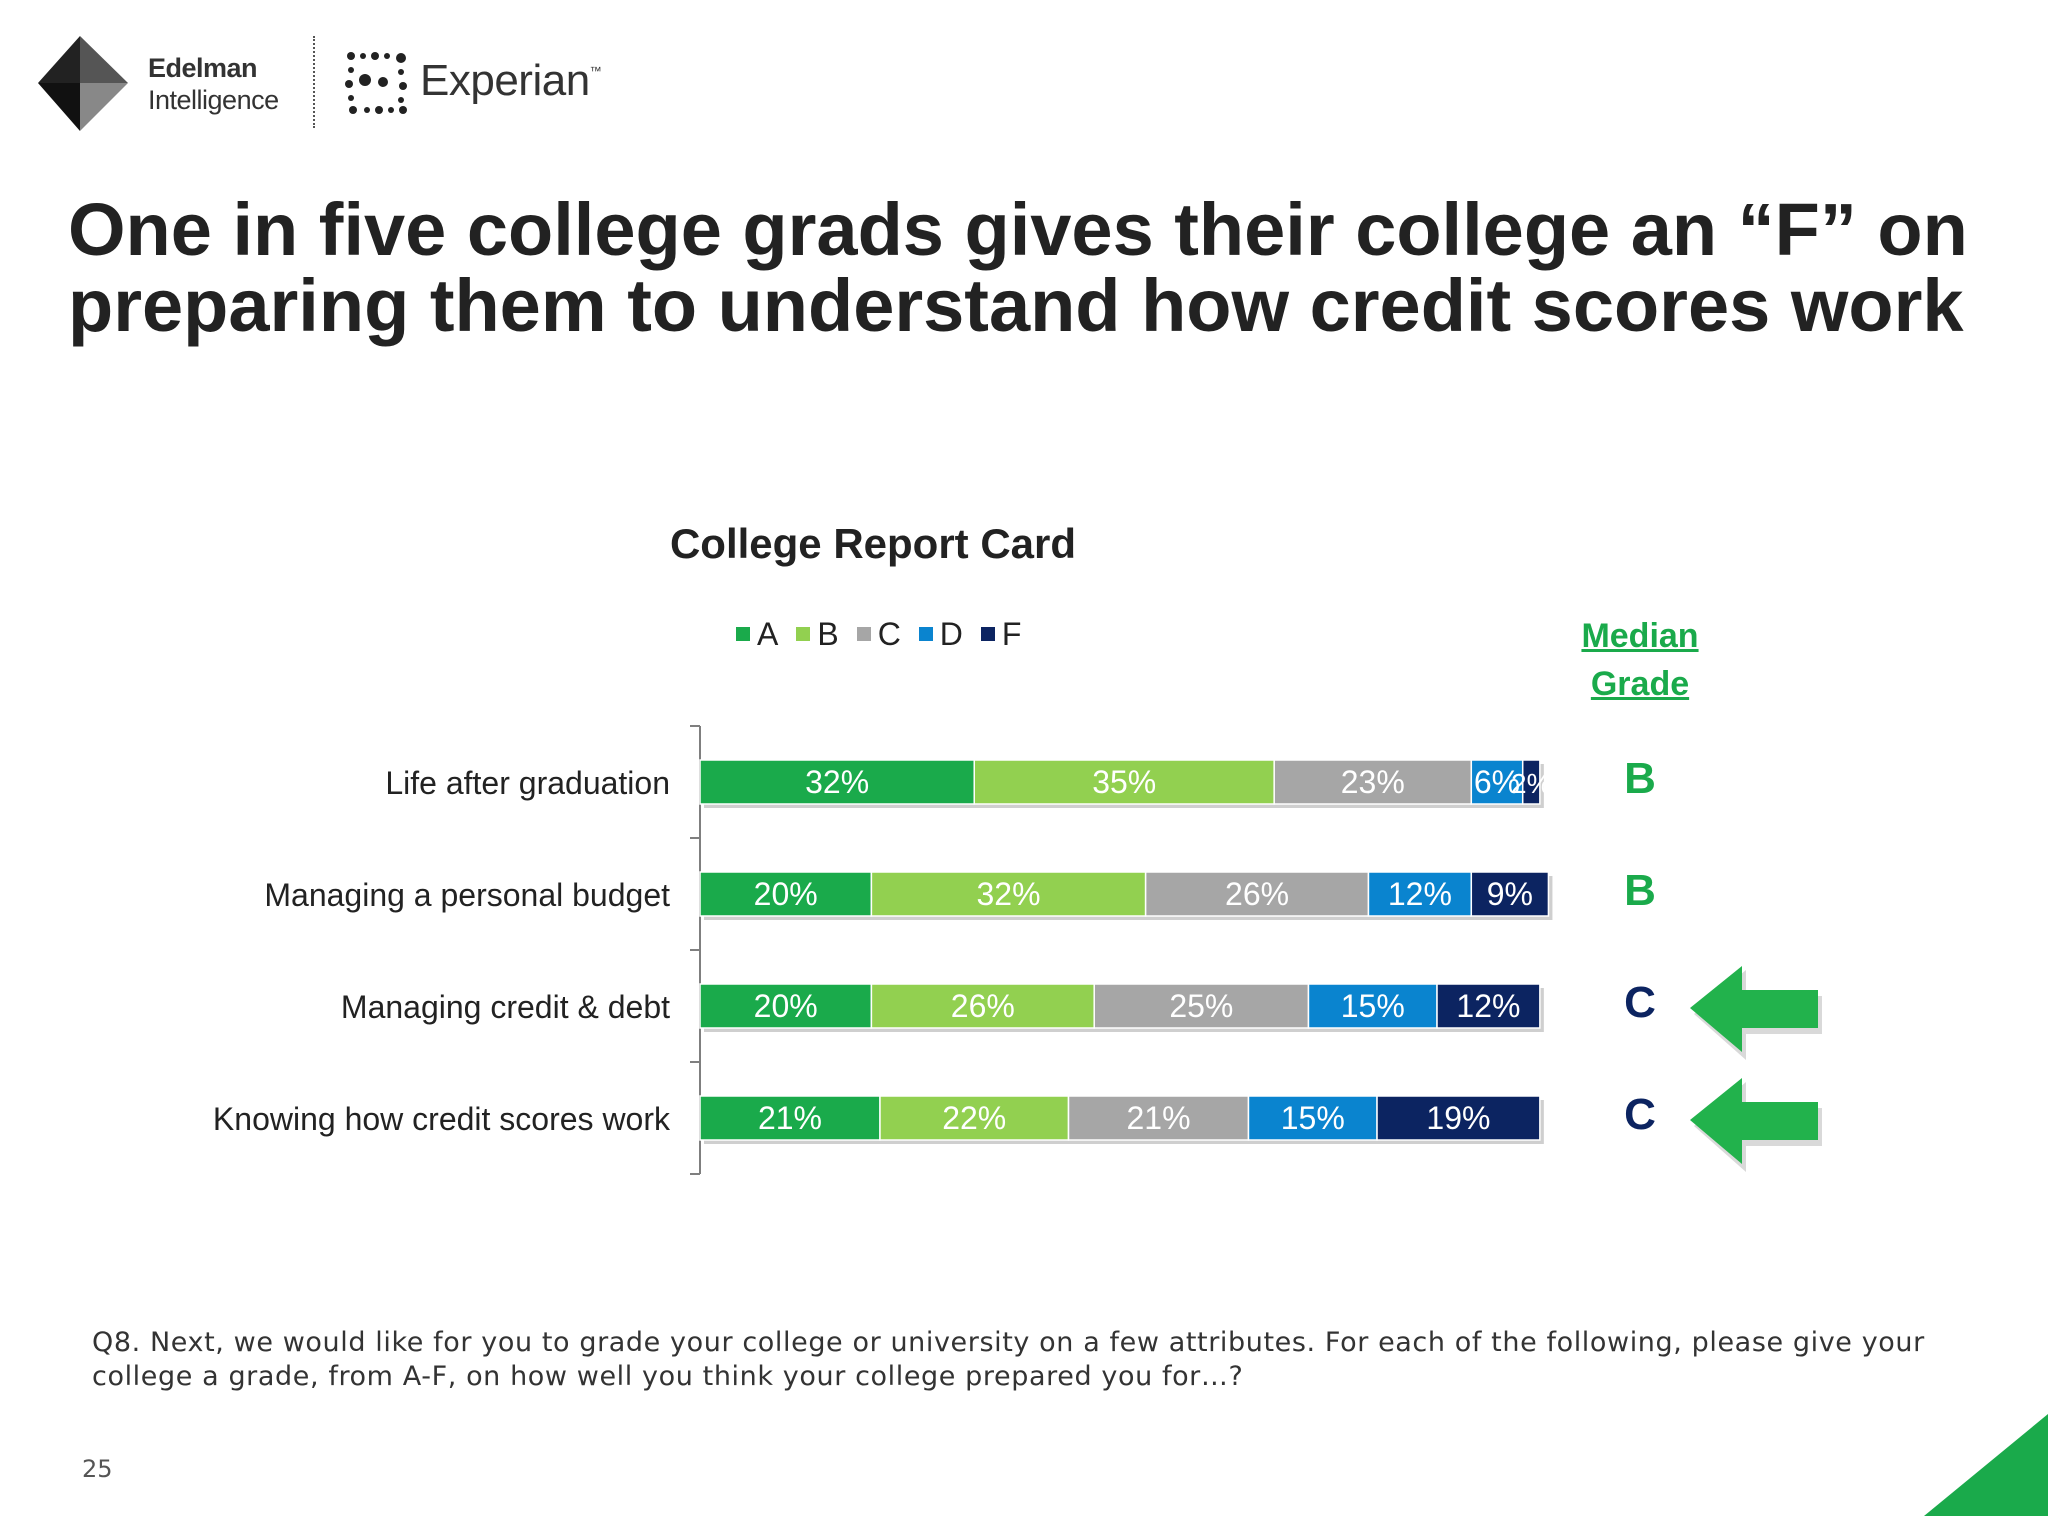  Describe the element at coordinates (83, 83) in the screenshot. I see `edelman-logo-icon` at that location.